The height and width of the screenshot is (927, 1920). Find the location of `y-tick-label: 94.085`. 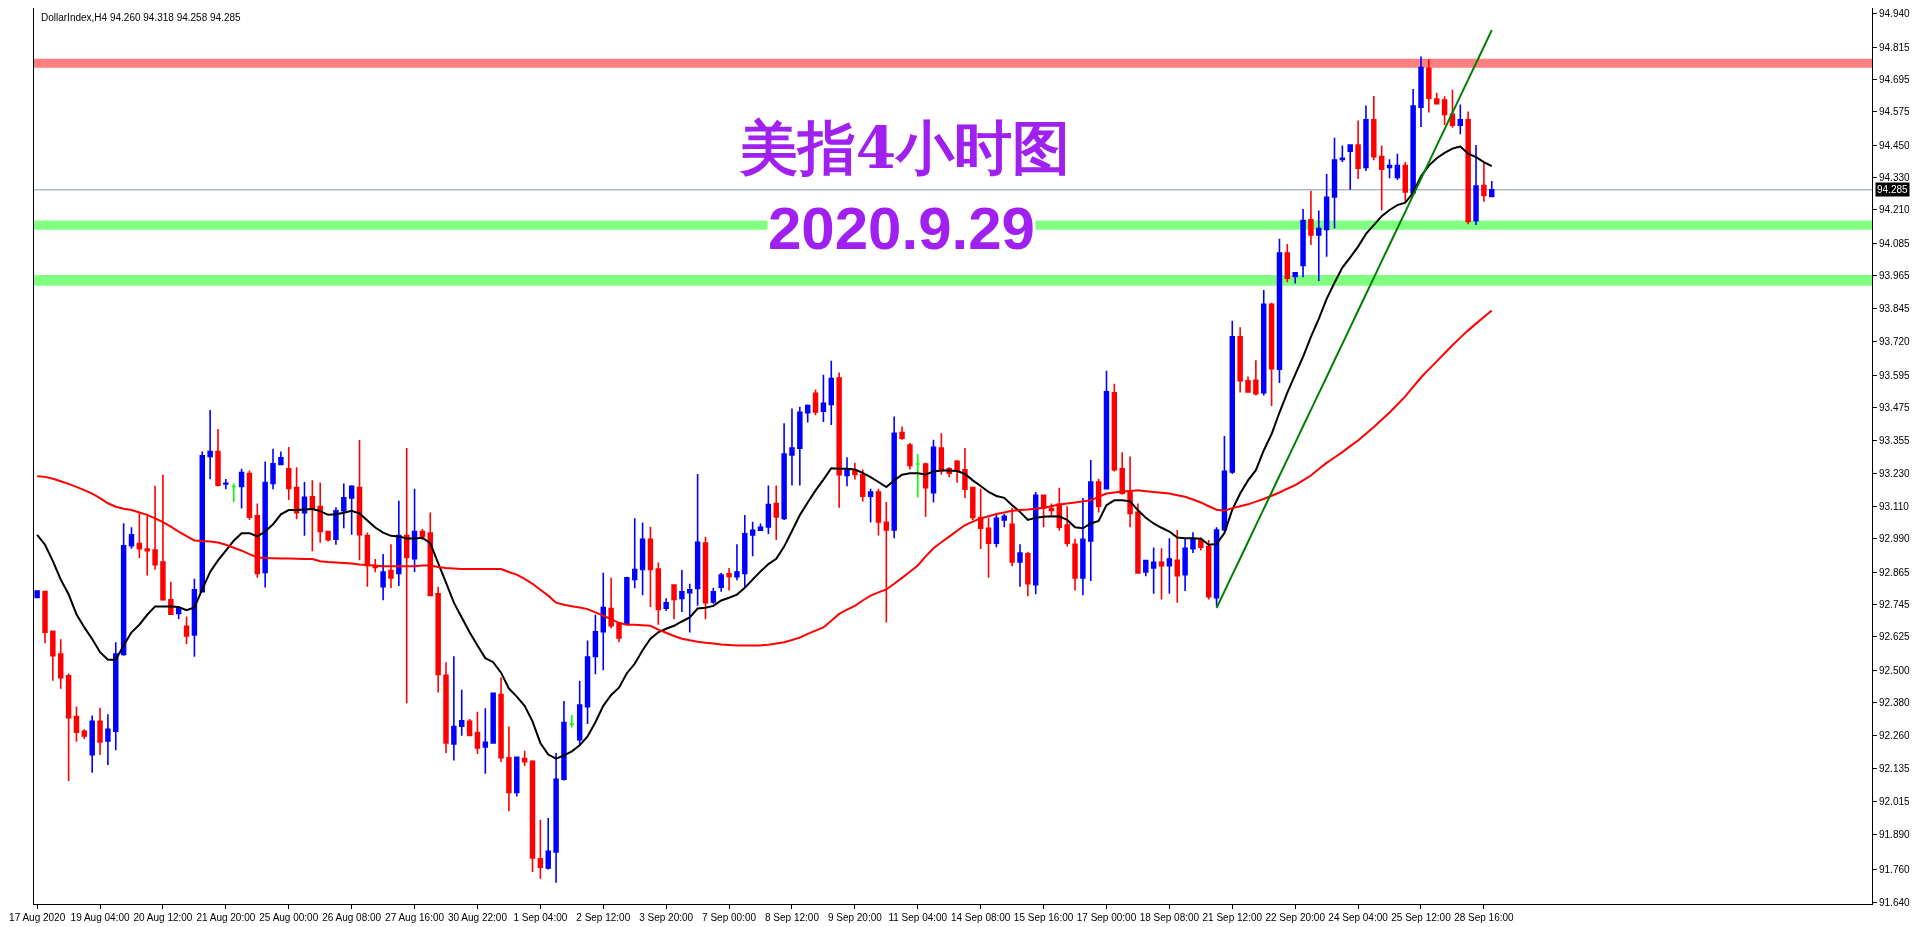

y-tick-label: 94.085 is located at coordinates (1895, 244).